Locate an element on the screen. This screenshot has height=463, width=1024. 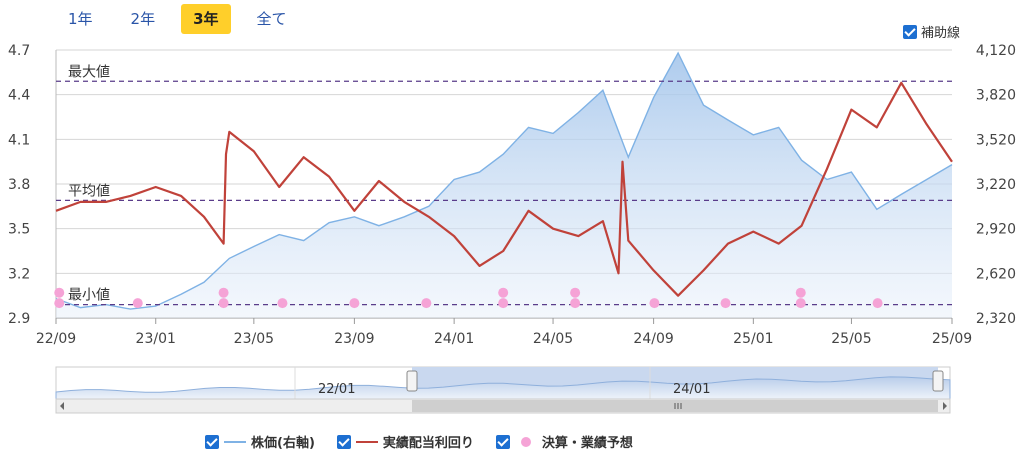
navigator-selection is located at coordinates (675, 383).